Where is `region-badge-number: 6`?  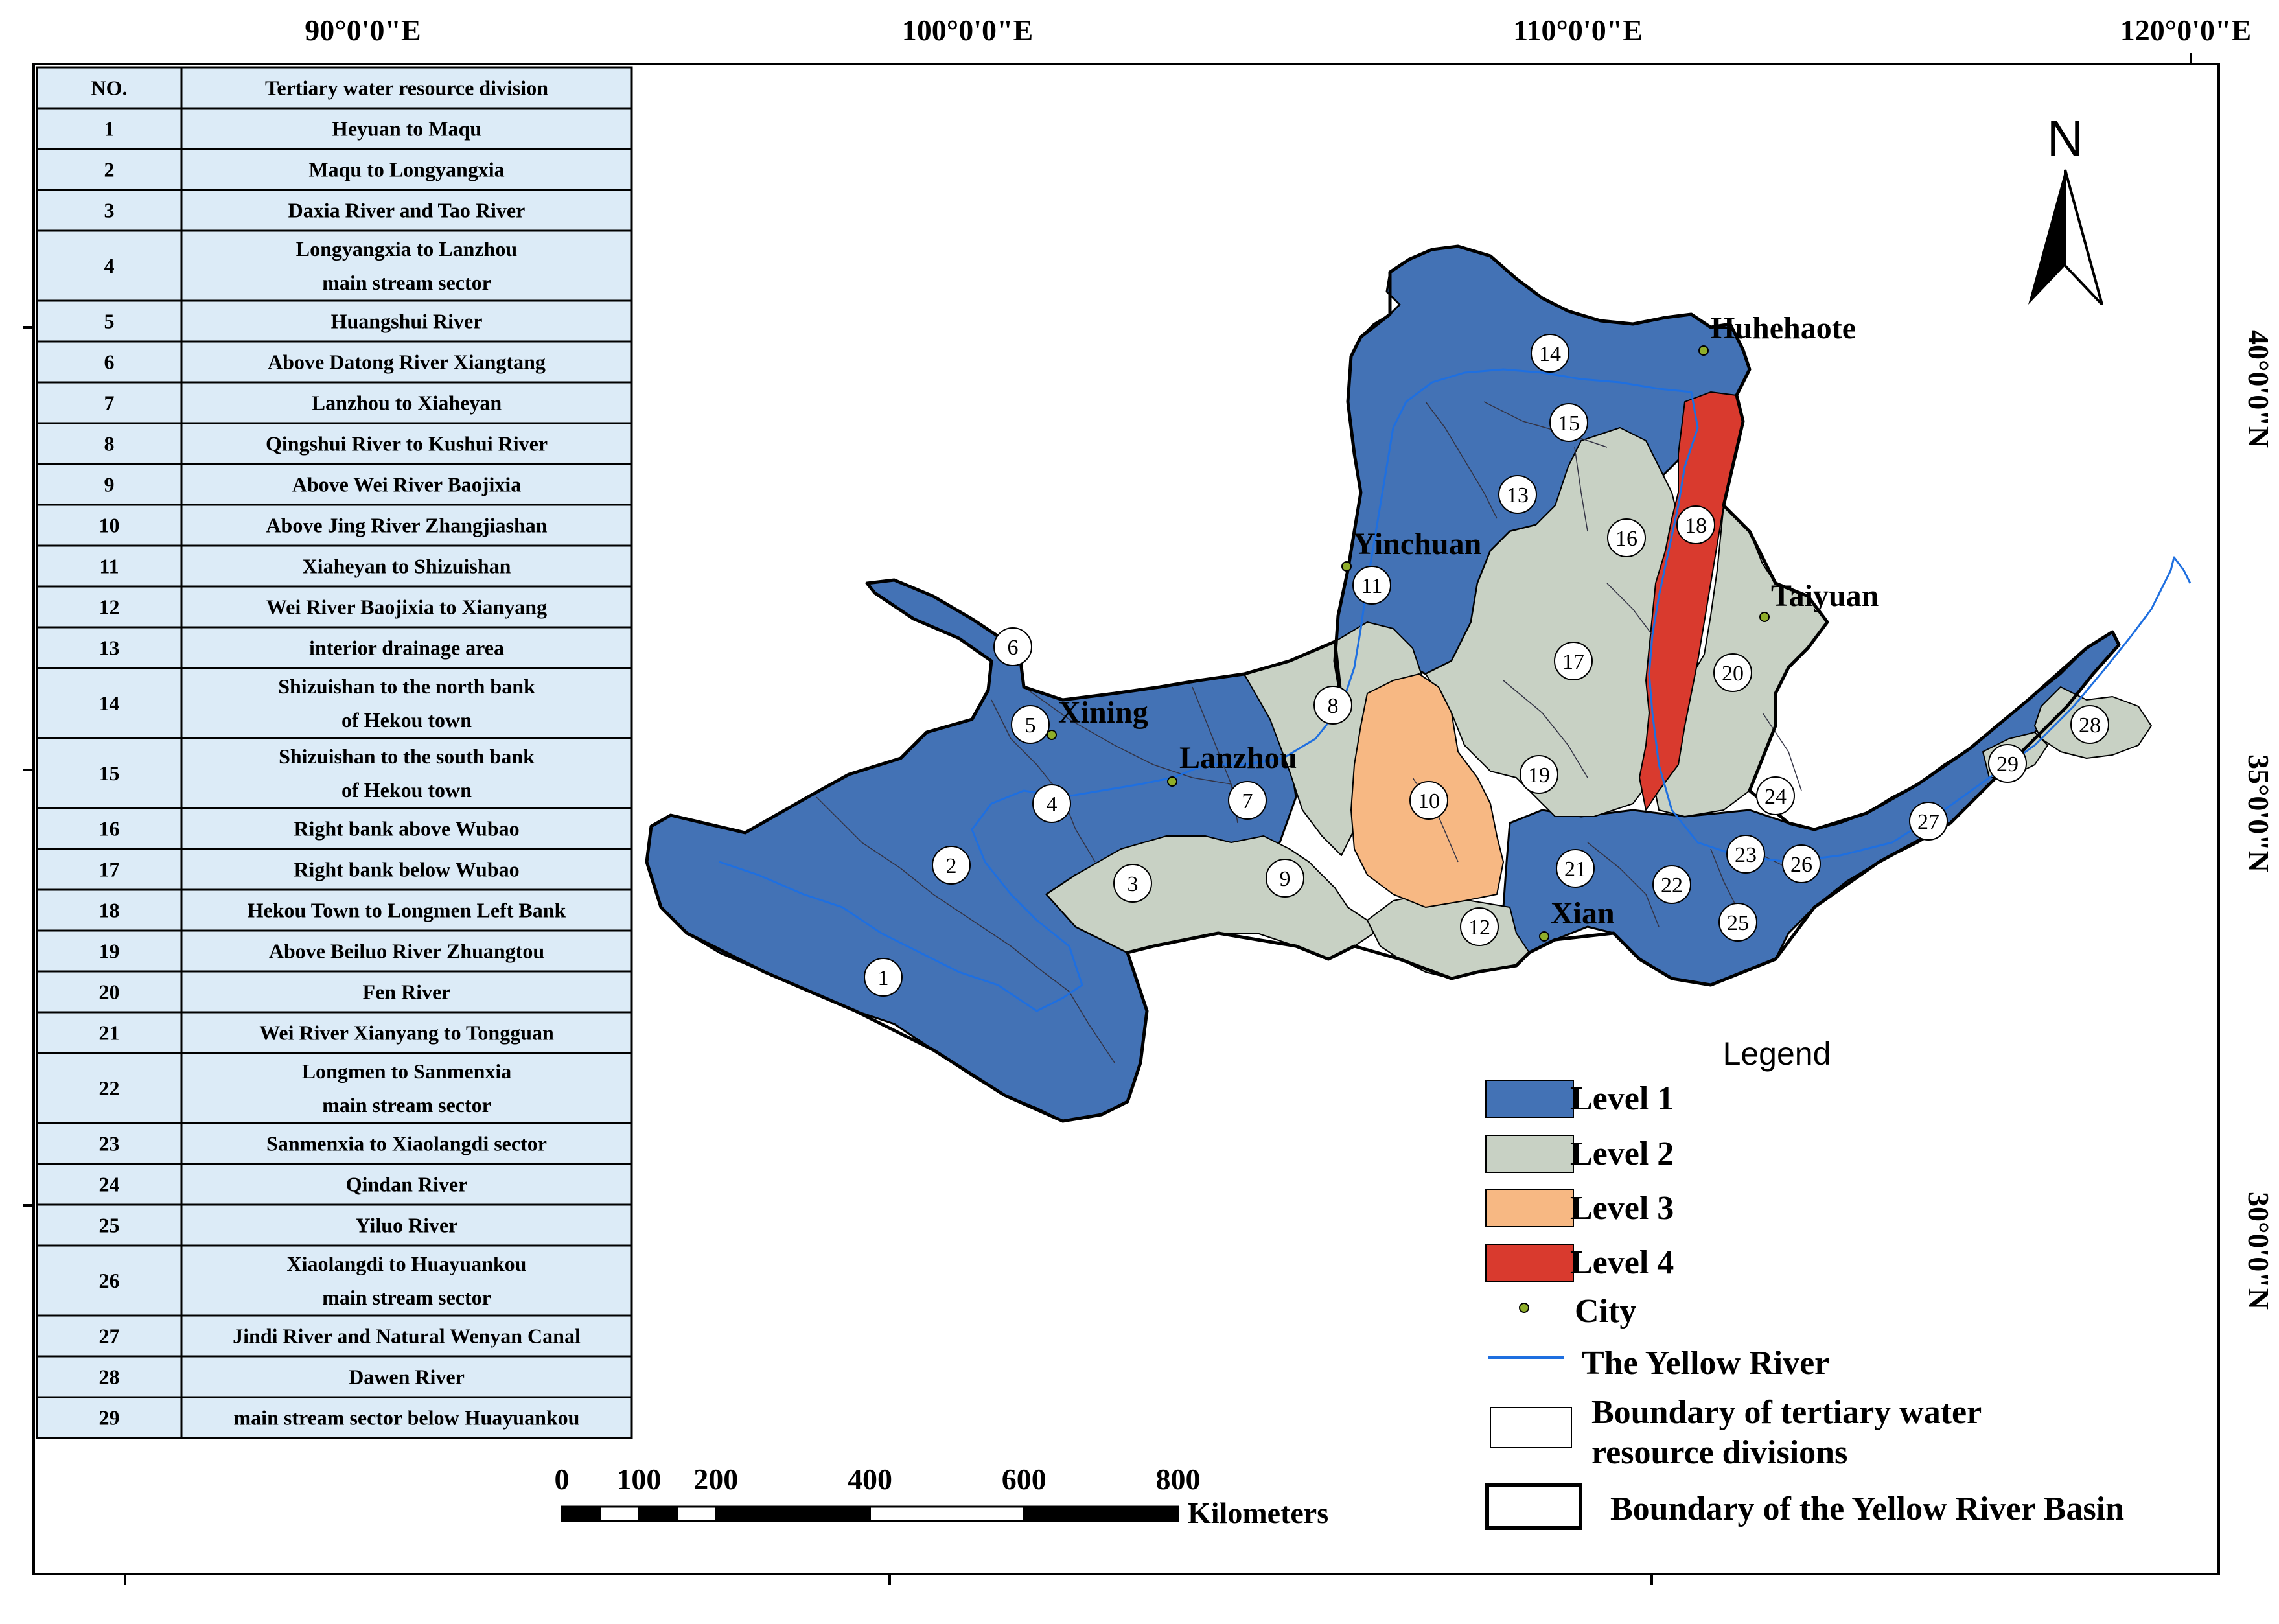
region-badge-number: 6 is located at coordinates (1013, 648).